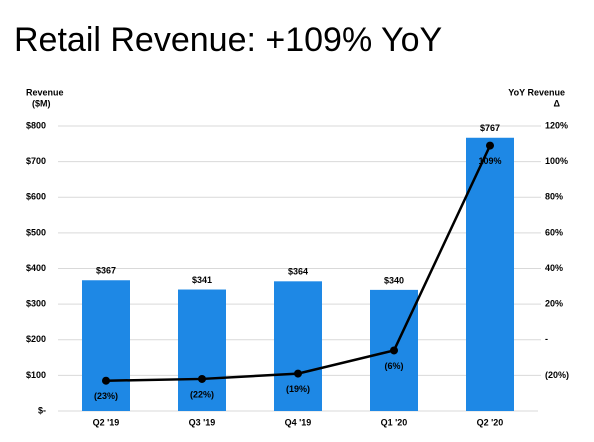 The image size is (594, 442). I want to click on y-tick-label: $800, so click(36, 125).